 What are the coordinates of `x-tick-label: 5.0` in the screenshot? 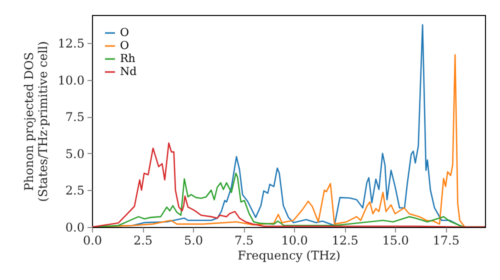 It's located at (194, 241).